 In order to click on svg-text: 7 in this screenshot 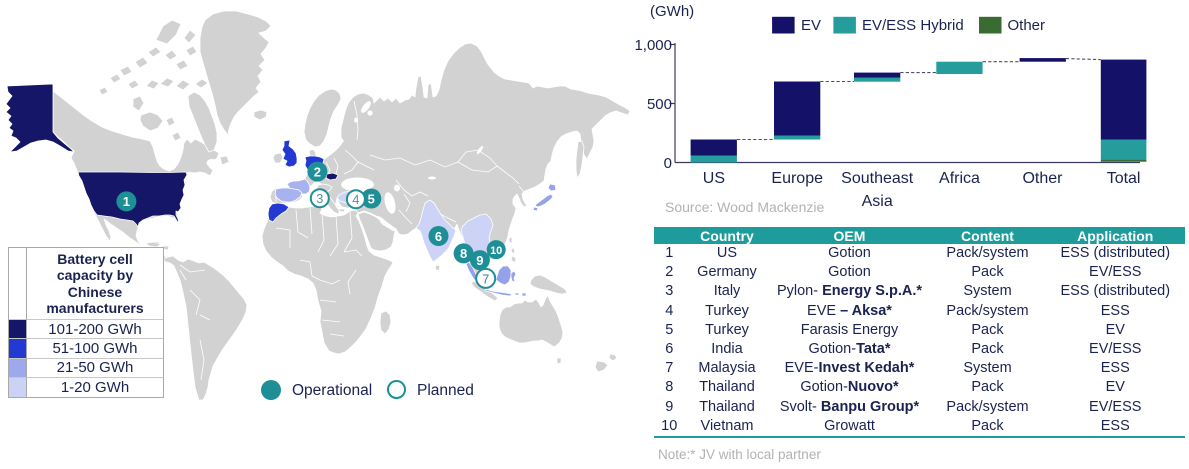, I will do `click(485, 278)`.